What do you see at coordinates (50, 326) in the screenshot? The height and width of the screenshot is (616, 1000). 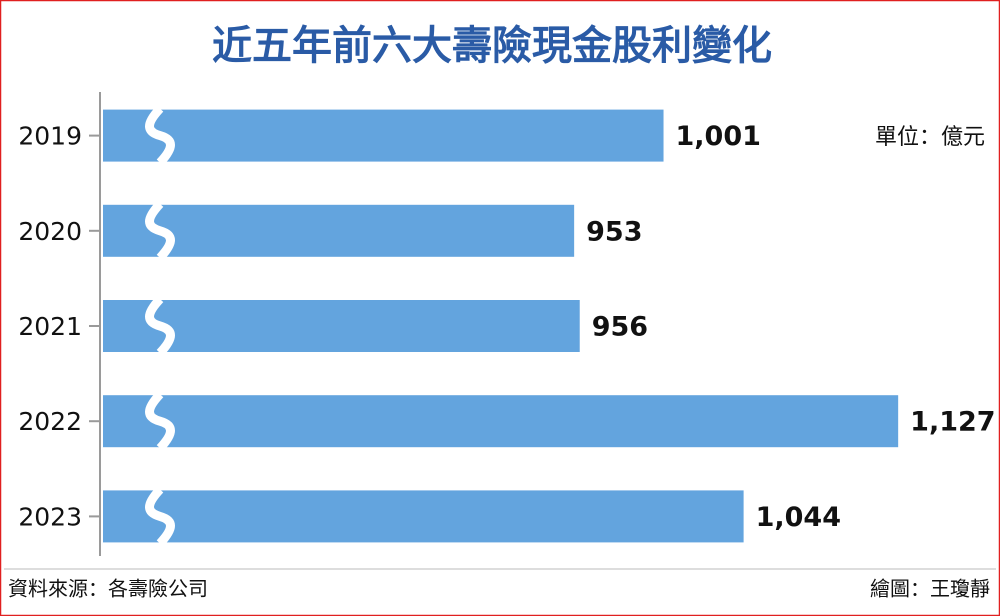 I see `y-tick-label: 2021` at bounding box center [50, 326].